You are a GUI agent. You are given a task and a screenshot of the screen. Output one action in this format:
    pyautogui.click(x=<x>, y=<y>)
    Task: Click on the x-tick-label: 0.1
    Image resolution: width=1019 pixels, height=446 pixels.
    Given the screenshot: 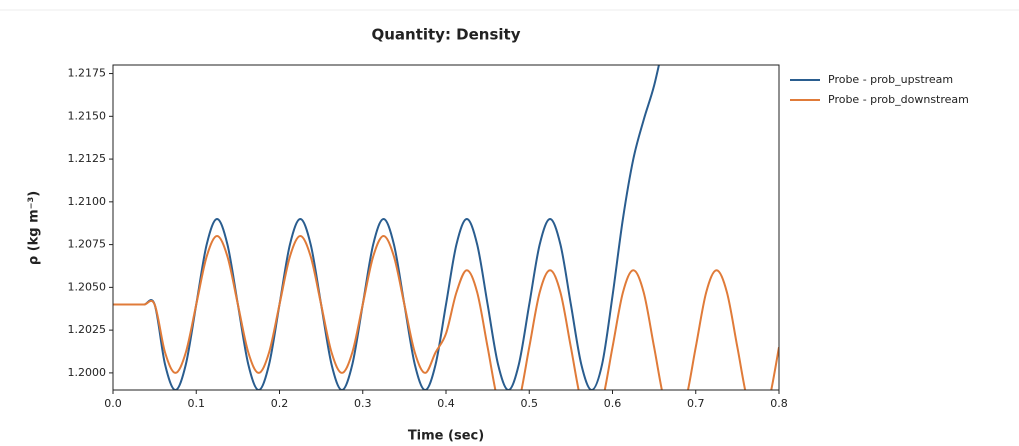 What is the action you would take?
    pyautogui.click(x=197, y=403)
    